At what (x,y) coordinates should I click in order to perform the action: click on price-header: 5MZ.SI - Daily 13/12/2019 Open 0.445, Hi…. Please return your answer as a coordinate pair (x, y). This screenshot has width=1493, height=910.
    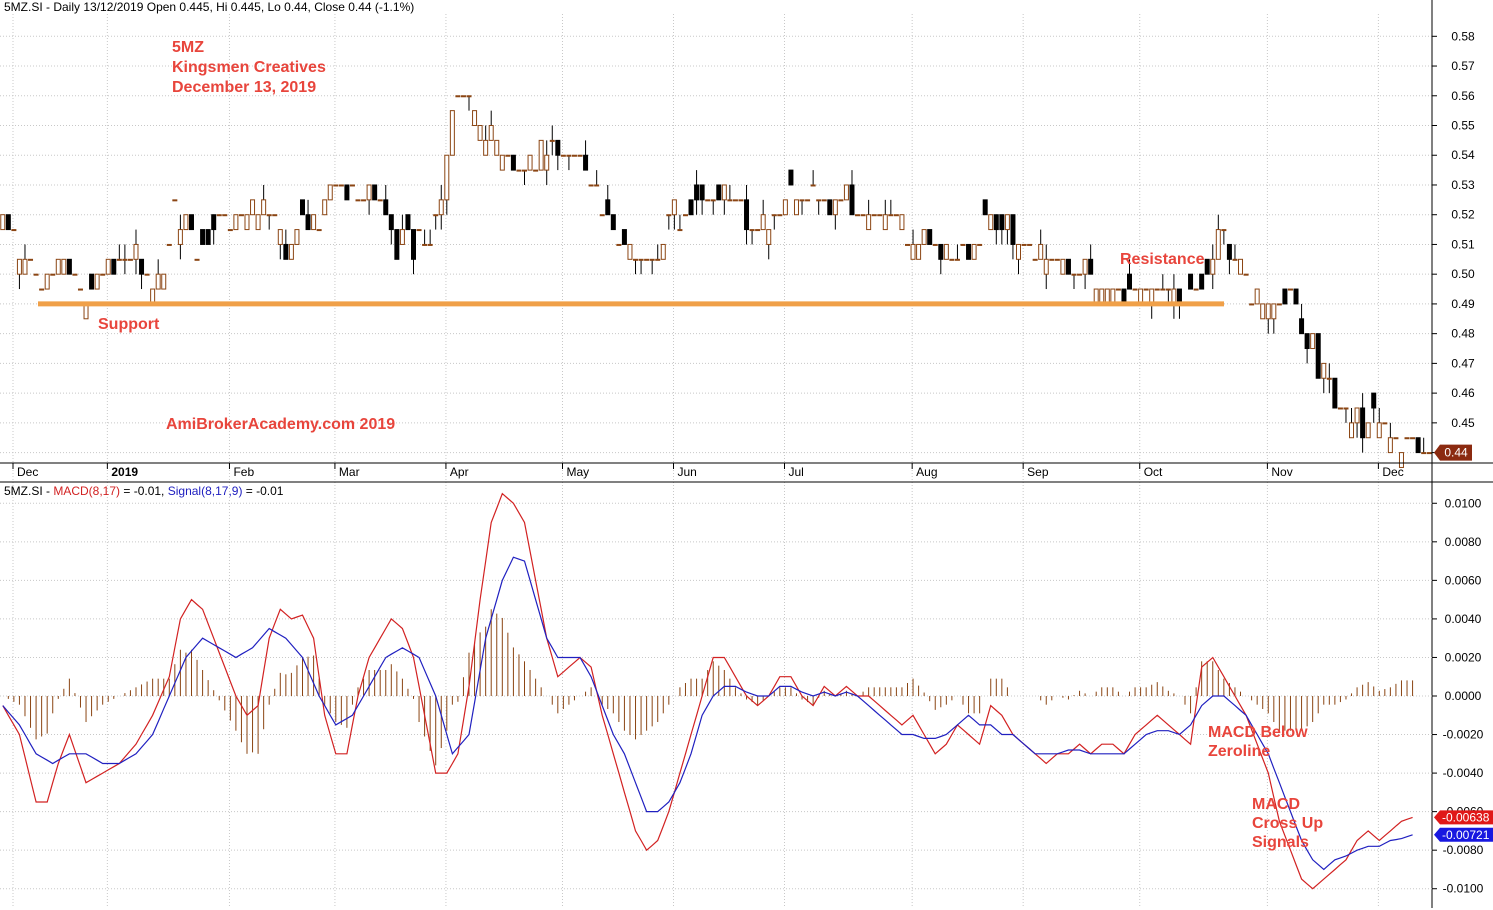
    Looking at the image, I should click on (209, 7).